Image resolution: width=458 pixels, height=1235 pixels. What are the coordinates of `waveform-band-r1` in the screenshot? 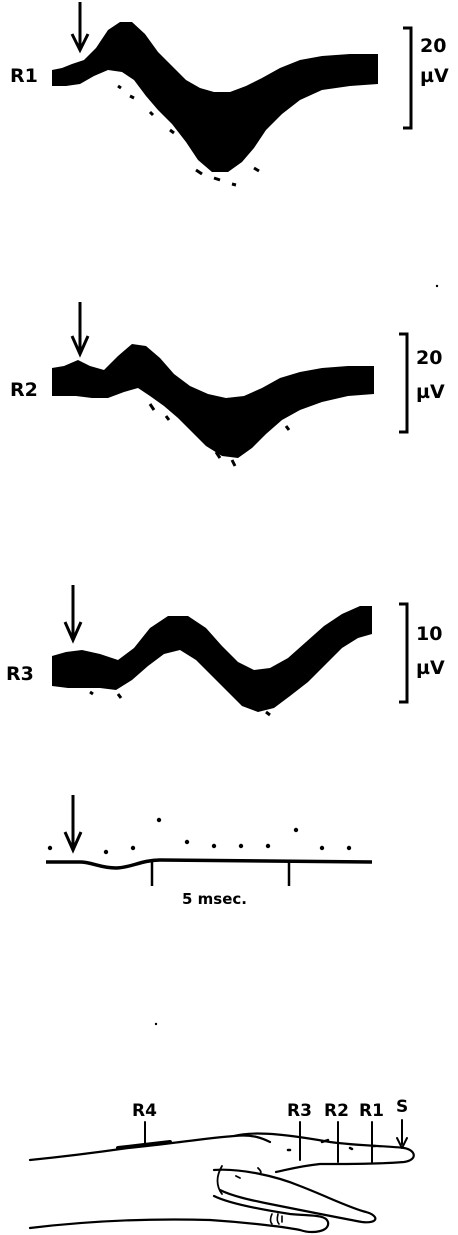 It's located at (215, 97).